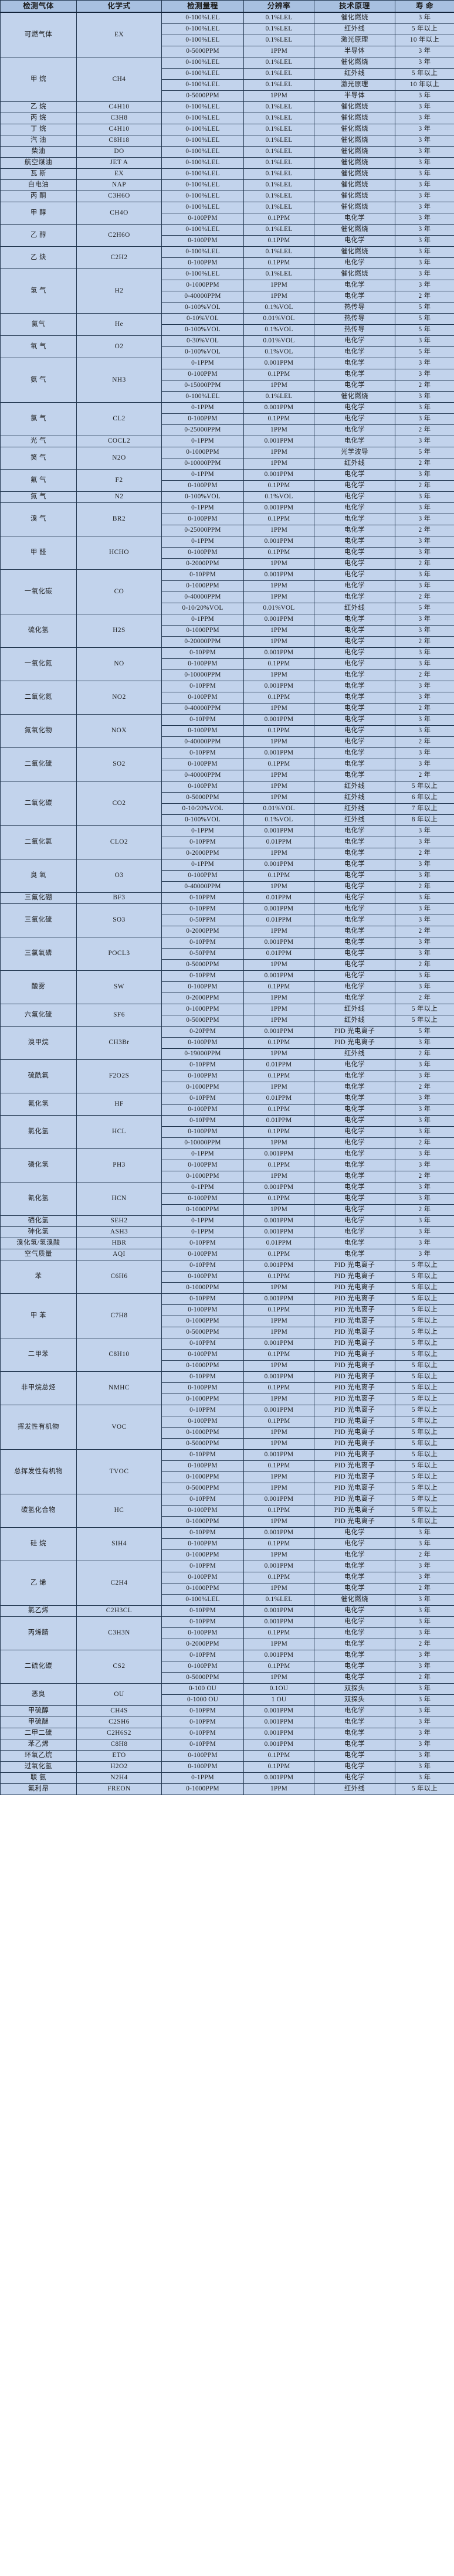  I want to click on gas-name-cell: 臭 氧, so click(38, 876).